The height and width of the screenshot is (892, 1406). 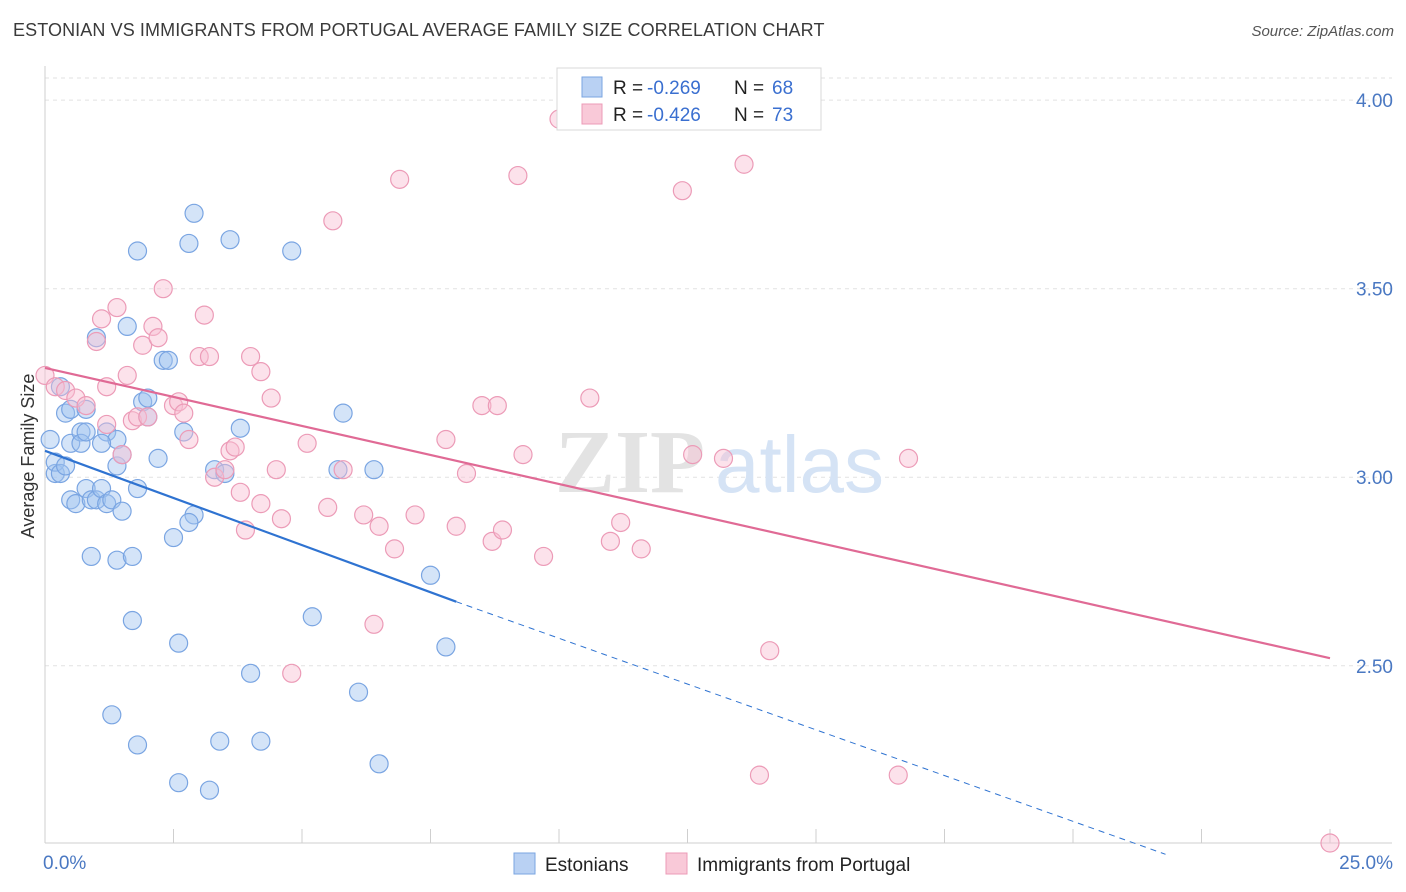 What do you see at coordinates (64, 863) in the screenshot?
I see `x-tick-label-min: 0.0%` at bounding box center [64, 863].